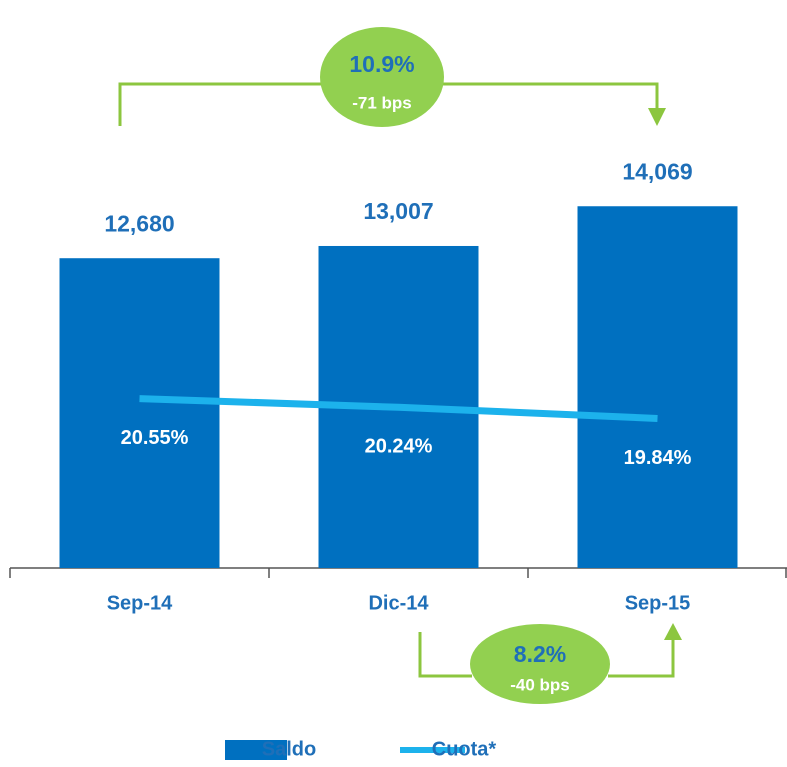  What do you see at coordinates (140, 603) in the screenshot?
I see `x-tick-label: Sep-14` at bounding box center [140, 603].